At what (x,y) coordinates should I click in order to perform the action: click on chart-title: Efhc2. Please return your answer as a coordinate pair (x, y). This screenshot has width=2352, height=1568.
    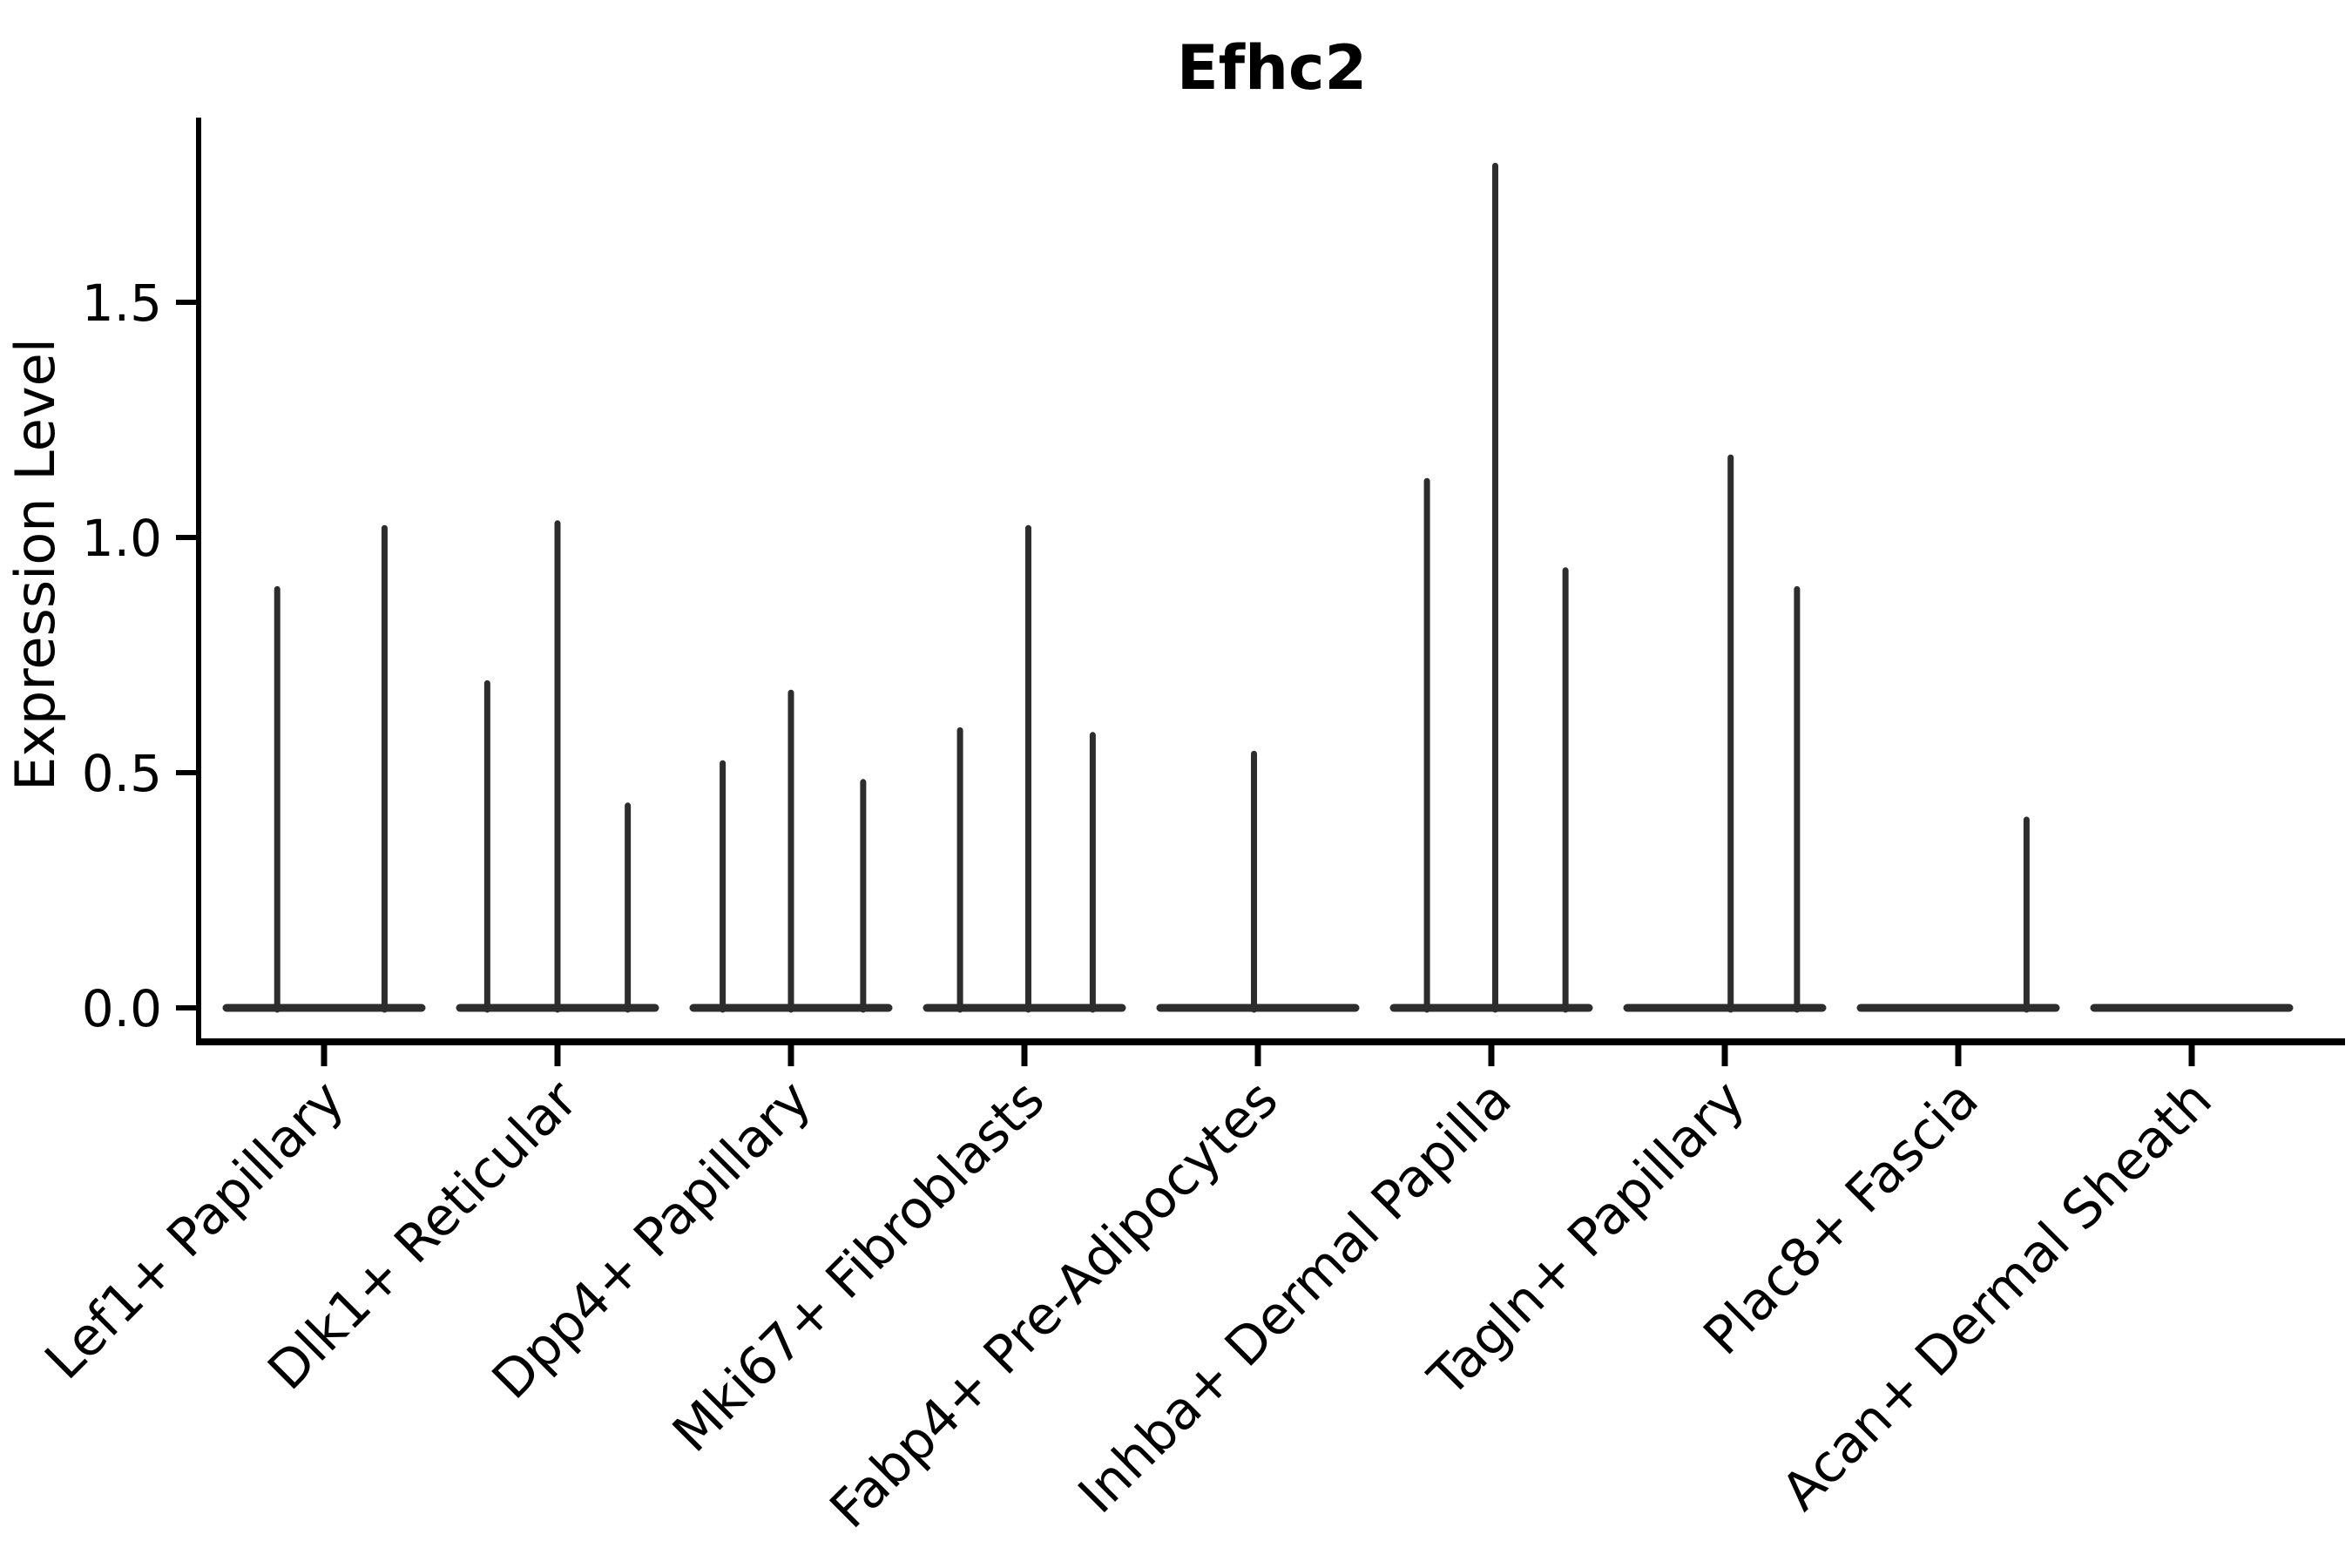
    Looking at the image, I should click on (1272, 68).